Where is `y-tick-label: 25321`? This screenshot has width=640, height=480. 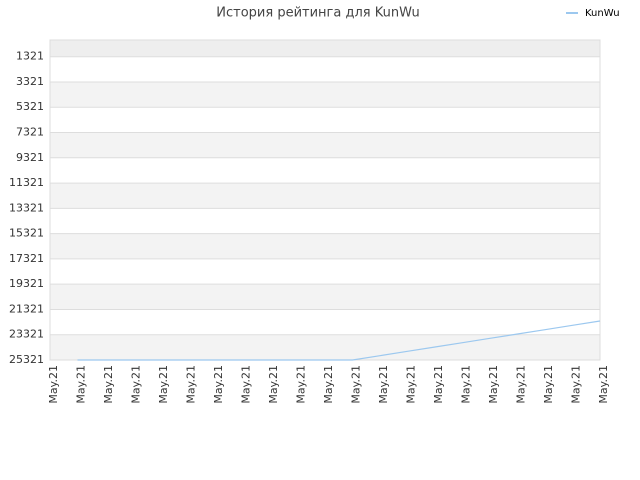
y-tick-label: 25321 is located at coordinates (26, 359).